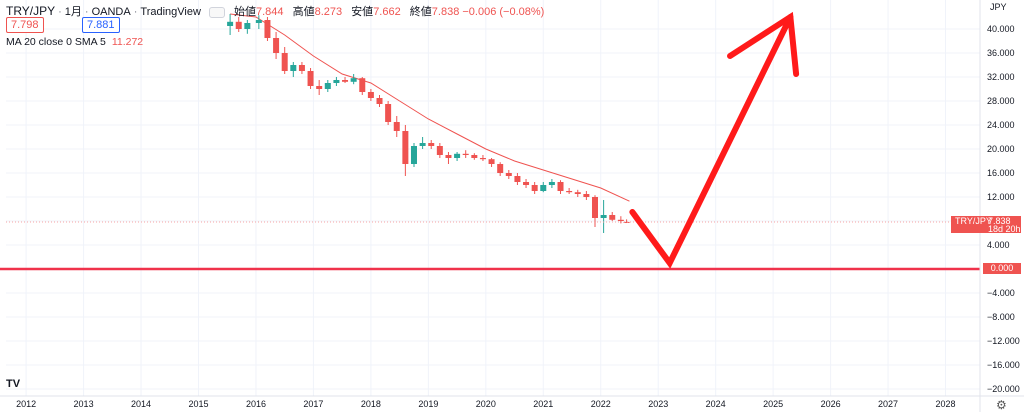 The image size is (1024, 412). Describe the element at coordinates (658, 404) in the screenshot. I see `x-tick-label: 2023` at that location.